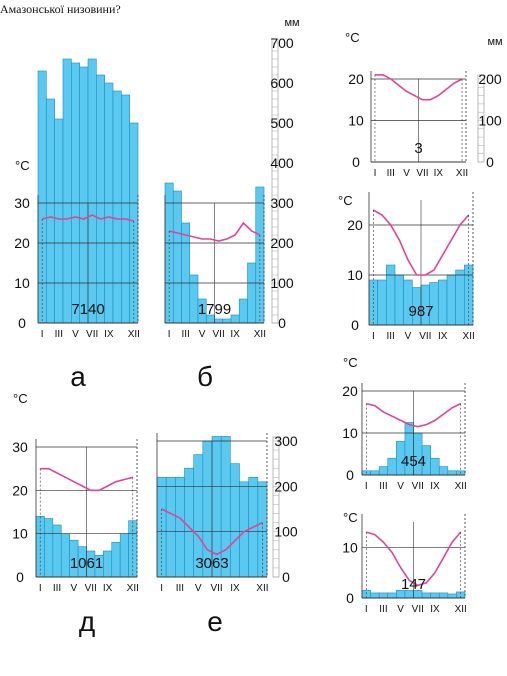 This screenshot has height=676, width=507. What do you see at coordinates (282, 243) in the screenshot?
I see `precip-tick-label: 200` at bounding box center [282, 243].